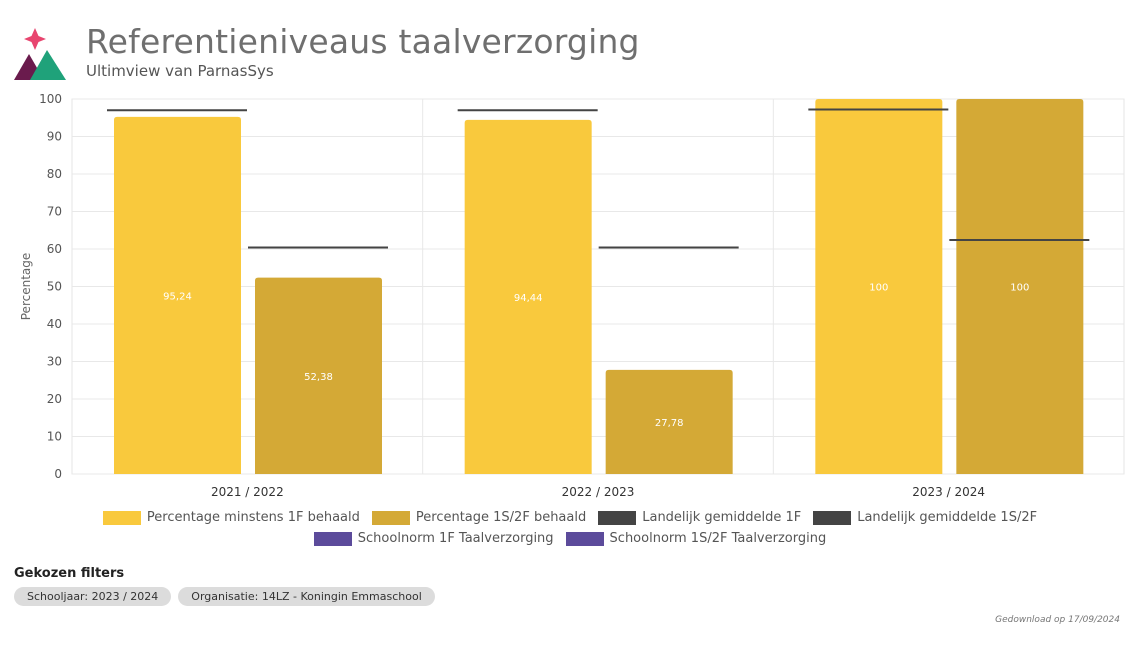  I want to click on y-axis-title: Percentage, so click(26, 287).